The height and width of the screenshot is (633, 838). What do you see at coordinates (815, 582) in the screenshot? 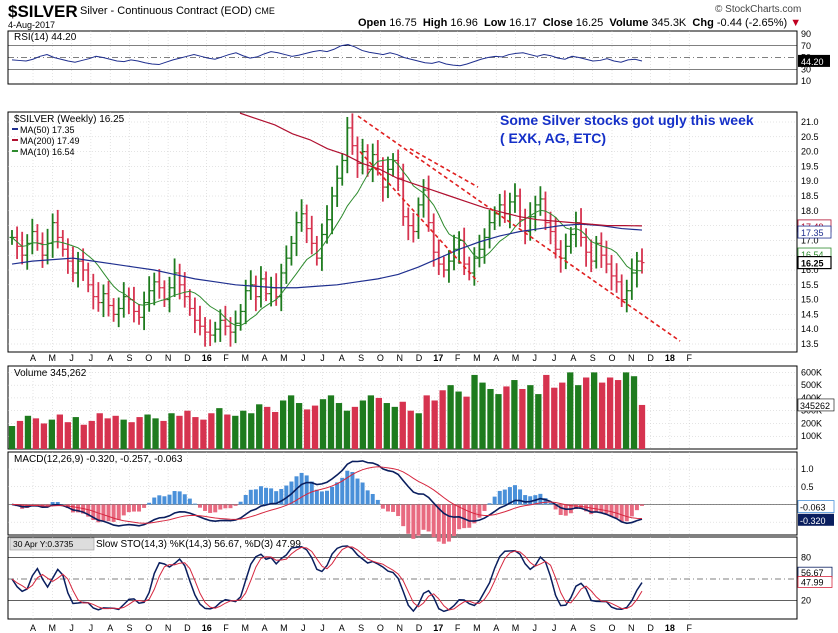
I see `sto-d-box` at bounding box center [815, 582].